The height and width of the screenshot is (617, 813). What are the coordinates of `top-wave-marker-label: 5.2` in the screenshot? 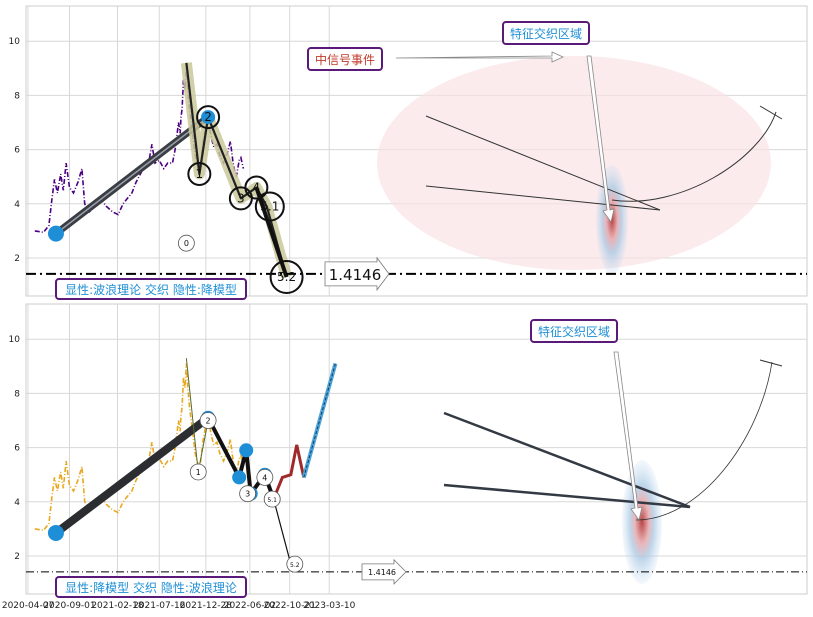 It's located at (286, 277).